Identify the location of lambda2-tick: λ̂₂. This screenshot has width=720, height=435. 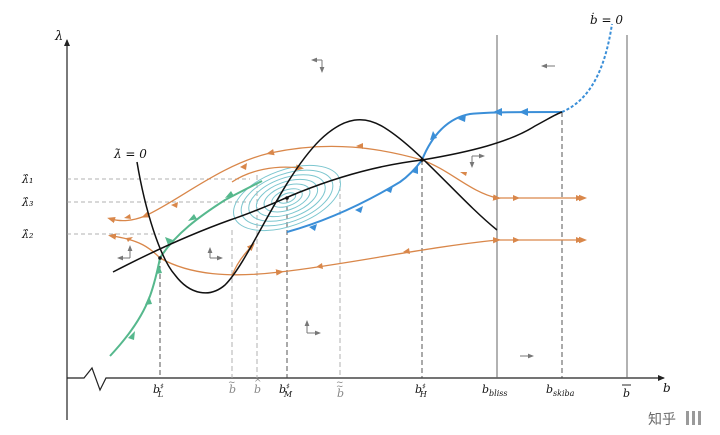
(27, 234).